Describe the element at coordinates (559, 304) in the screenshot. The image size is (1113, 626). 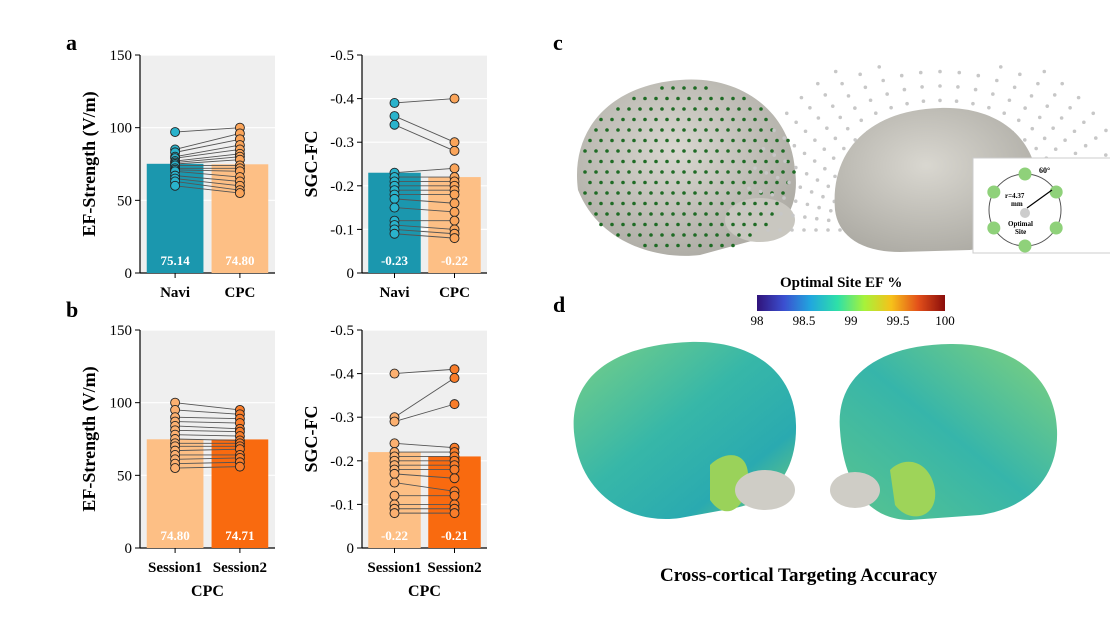
I see `panel-label-d: d` at that location.